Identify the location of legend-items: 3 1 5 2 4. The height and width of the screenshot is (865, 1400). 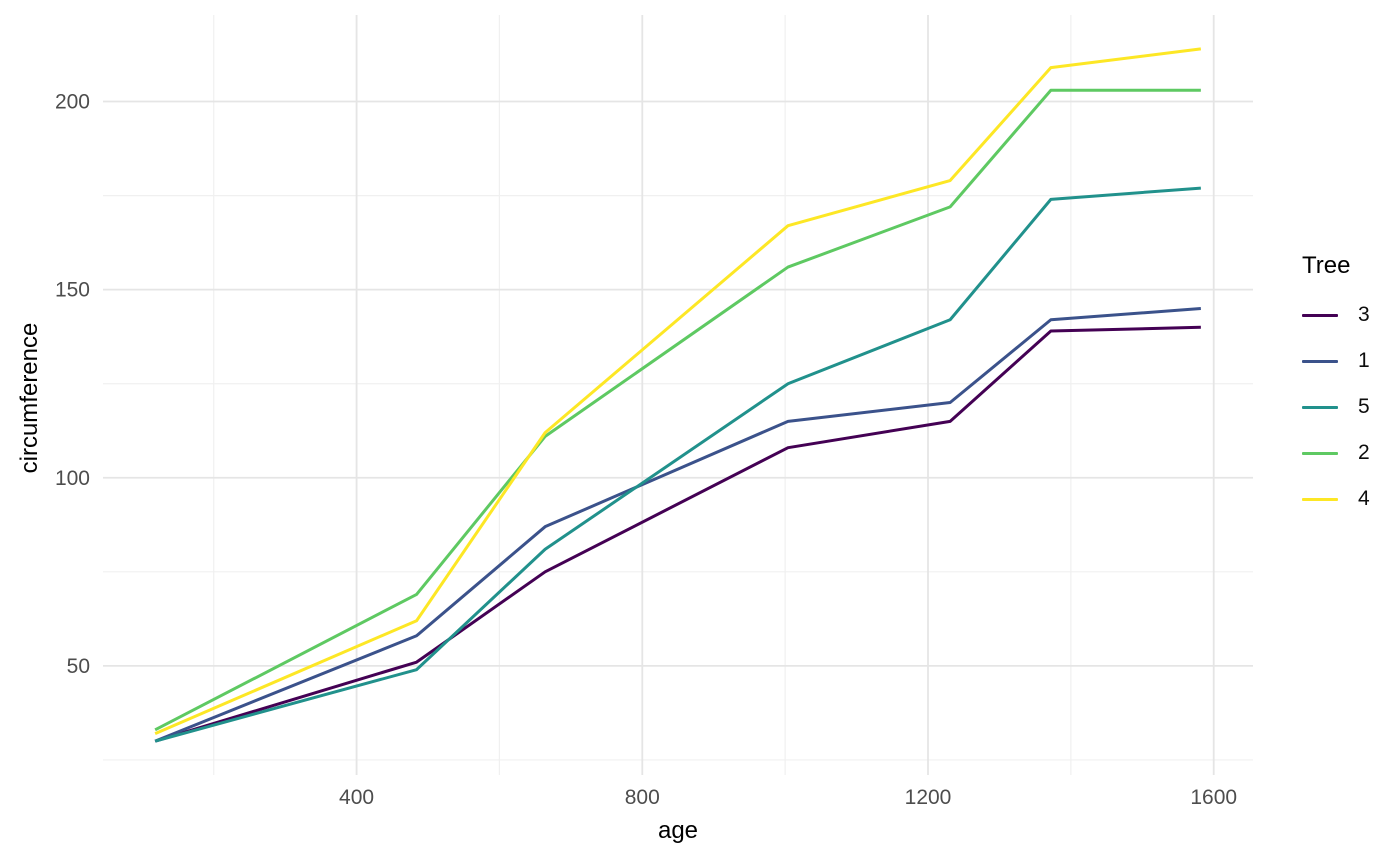
(1336, 407).